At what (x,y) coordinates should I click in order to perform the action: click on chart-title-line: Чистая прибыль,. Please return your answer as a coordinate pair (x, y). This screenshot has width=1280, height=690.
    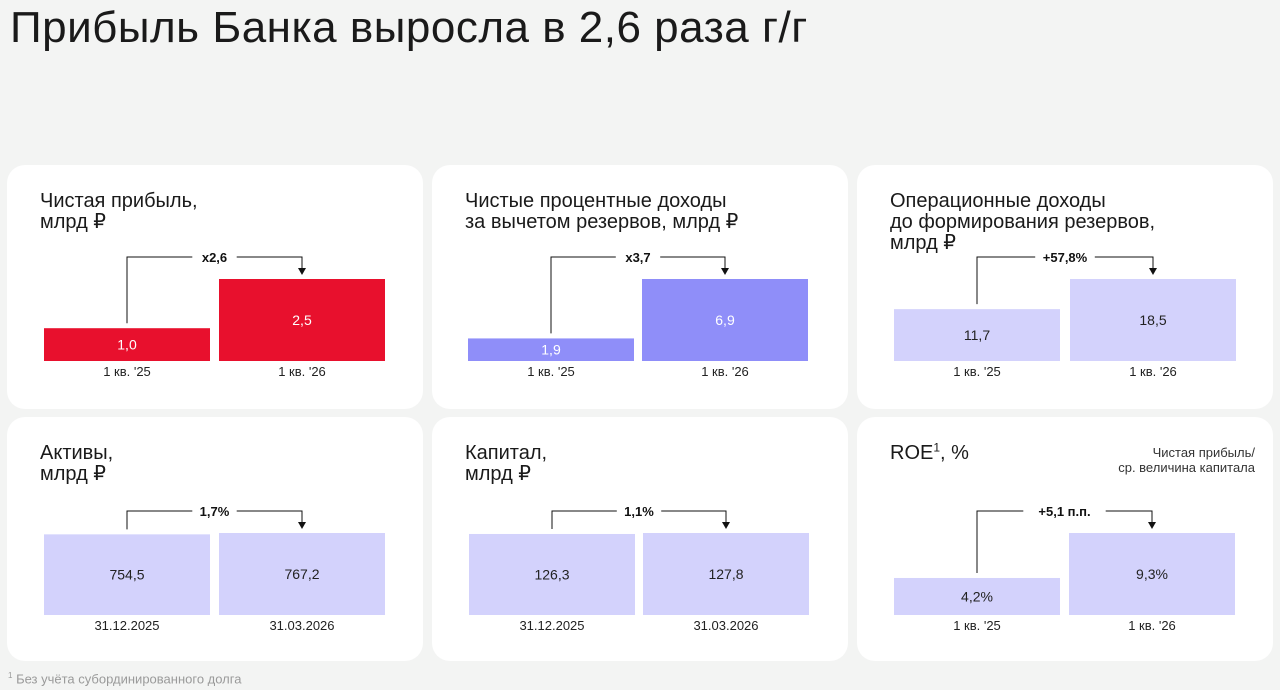
    Looking at the image, I should click on (119, 201).